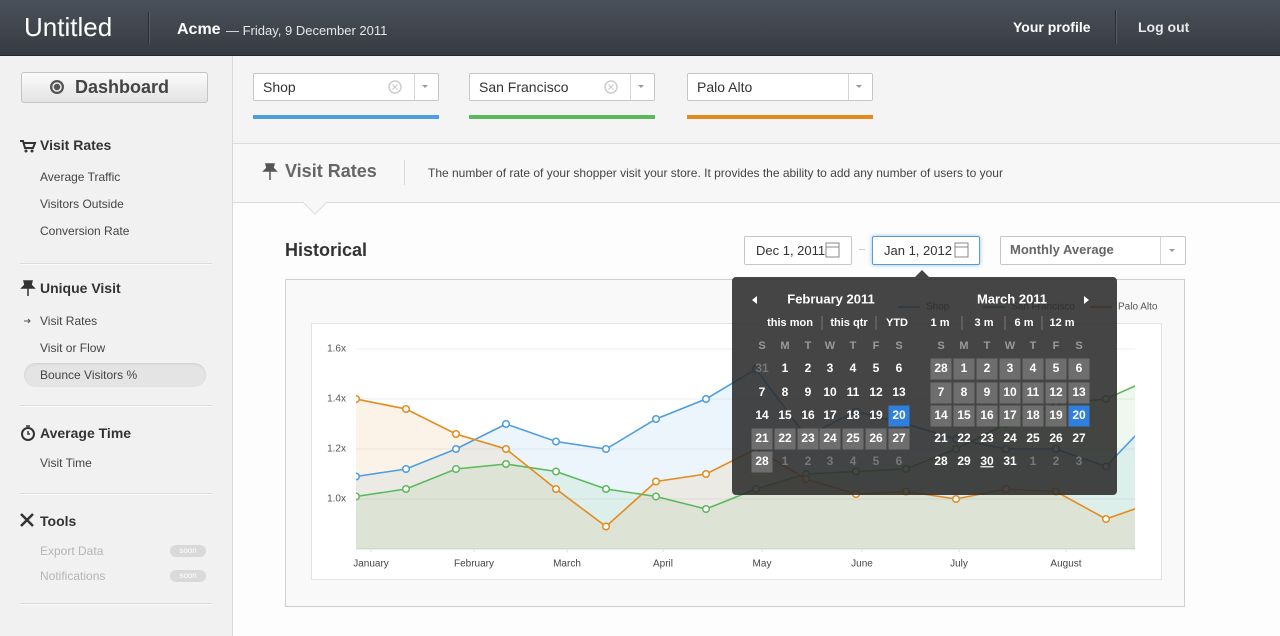 The height and width of the screenshot is (636, 1280). Describe the element at coordinates (1164, 27) in the screenshot. I see `logout-link: Log out` at that location.